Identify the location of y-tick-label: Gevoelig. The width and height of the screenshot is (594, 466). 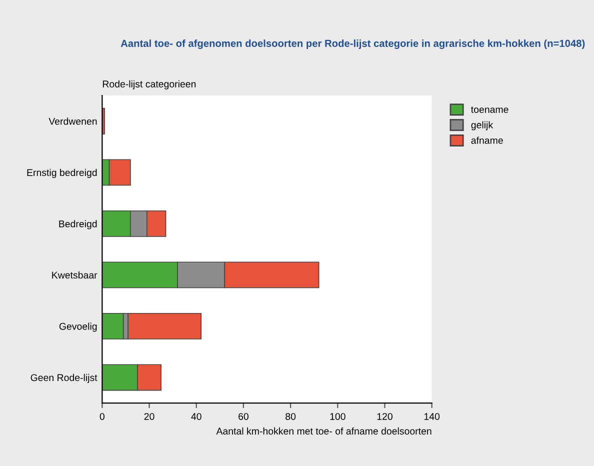
(78, 327).